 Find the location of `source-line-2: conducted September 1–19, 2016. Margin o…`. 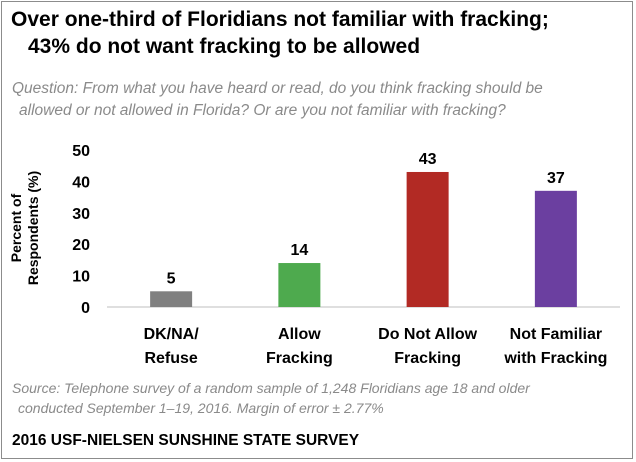

source-line-2: conducted September 1–19, 2016. Margin o… is located at coordinates (201, 408).